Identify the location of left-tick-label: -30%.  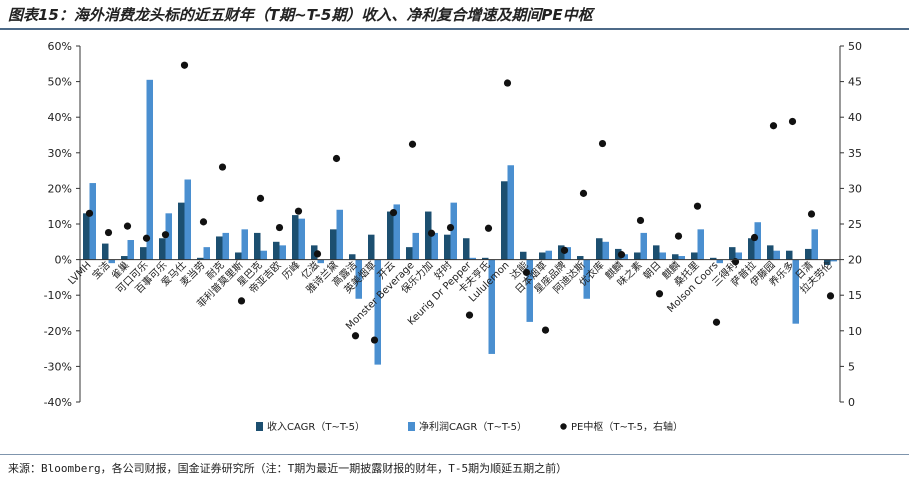
(58, 366).